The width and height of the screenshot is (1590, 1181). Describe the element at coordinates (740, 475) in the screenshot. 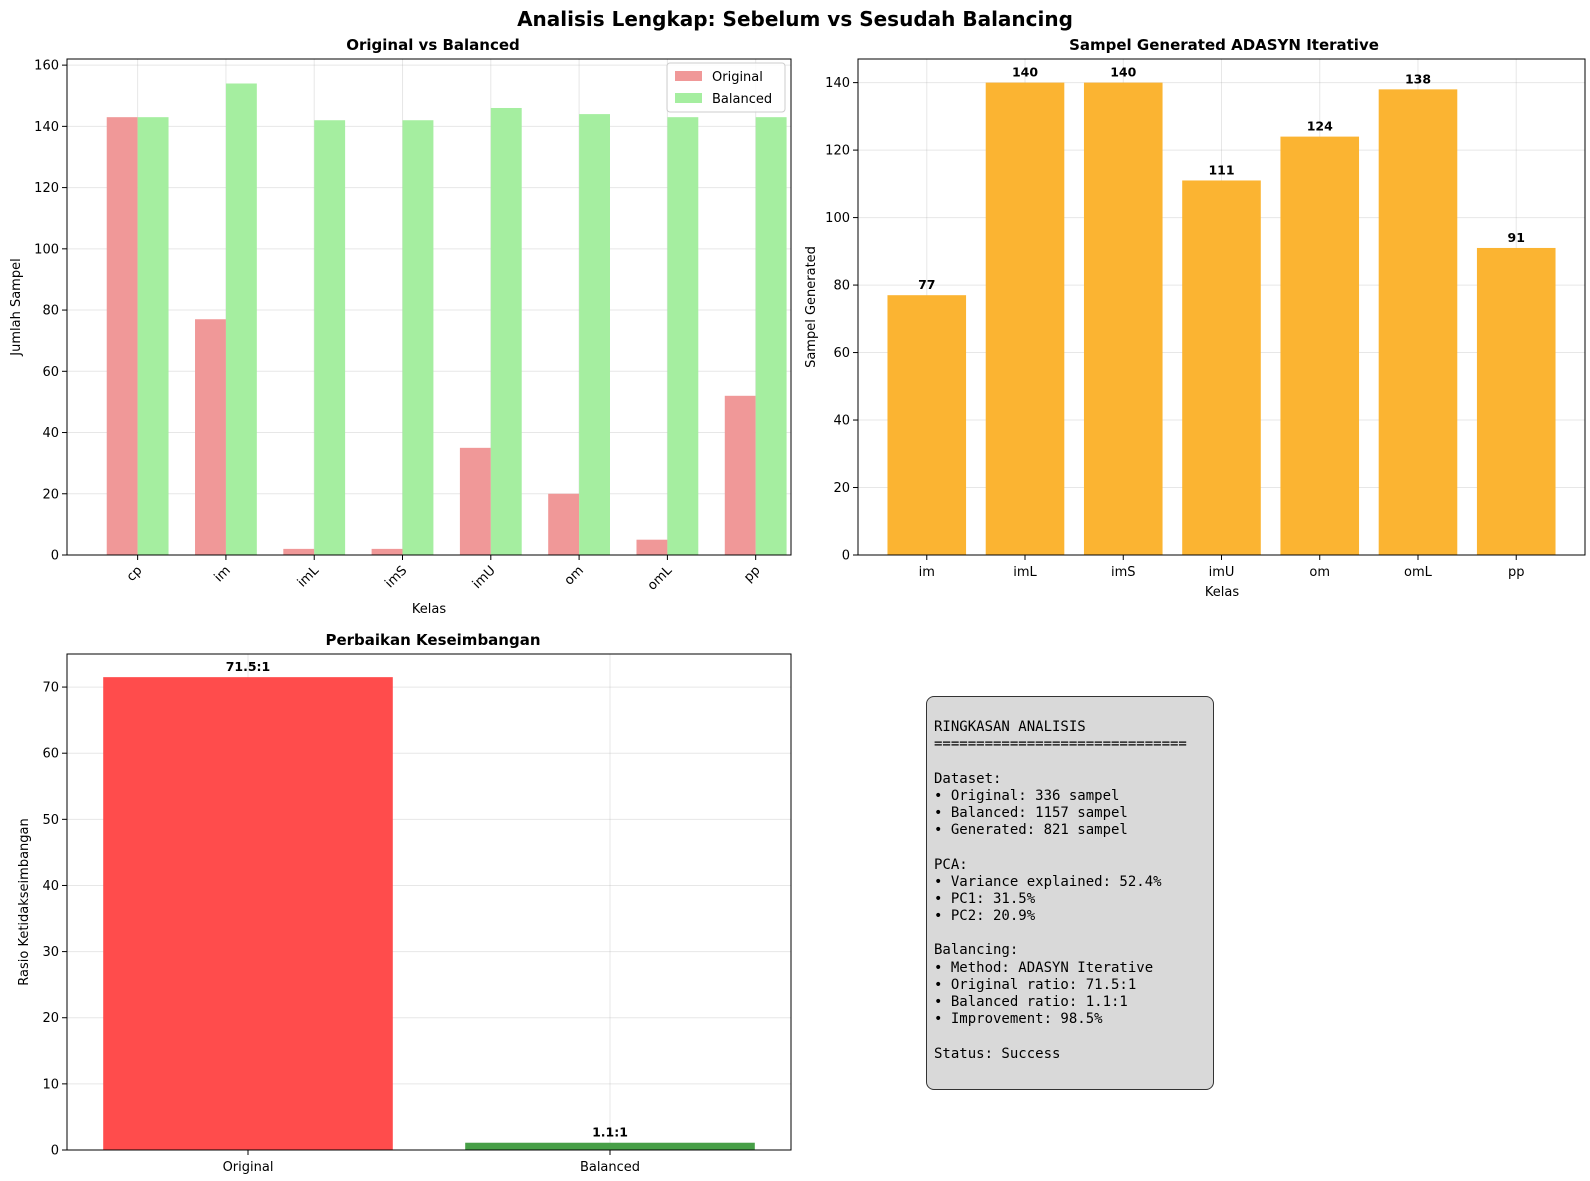

I see `bar-original-pp` at that location.